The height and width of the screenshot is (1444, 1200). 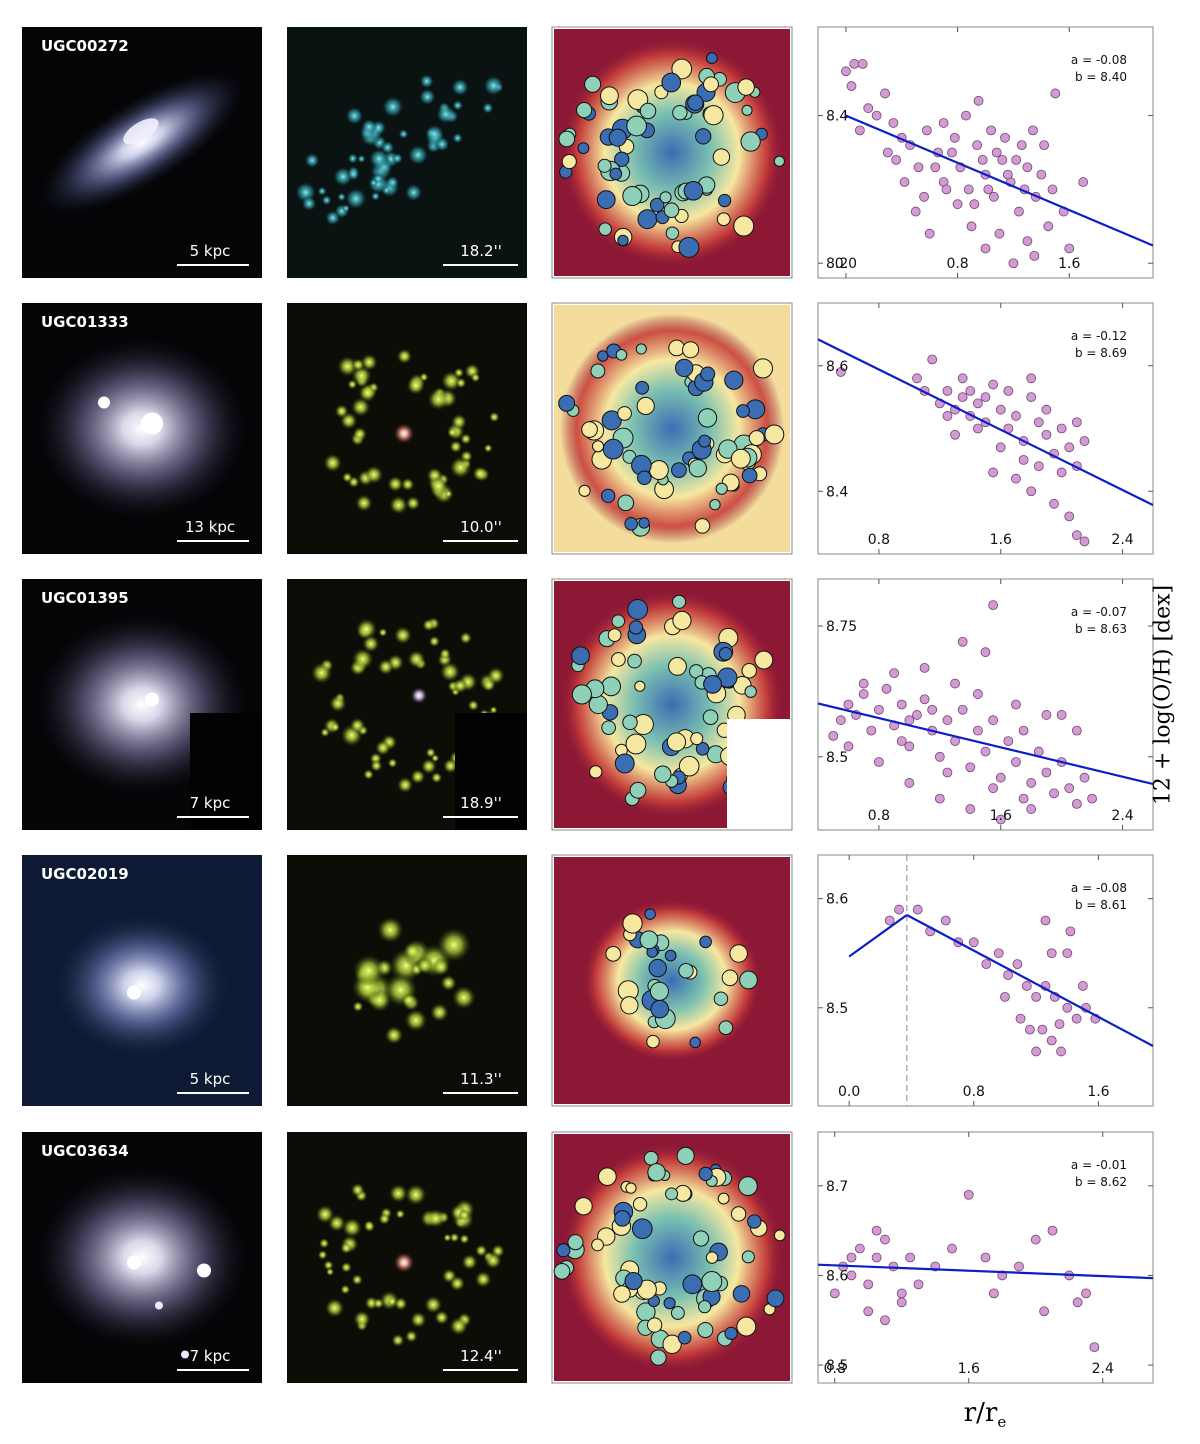 What do you see at coordinates (1099, 336) in the screenshot?
I see `fit-slope-label: a = -0.12` at bounding box center [1099, 336].